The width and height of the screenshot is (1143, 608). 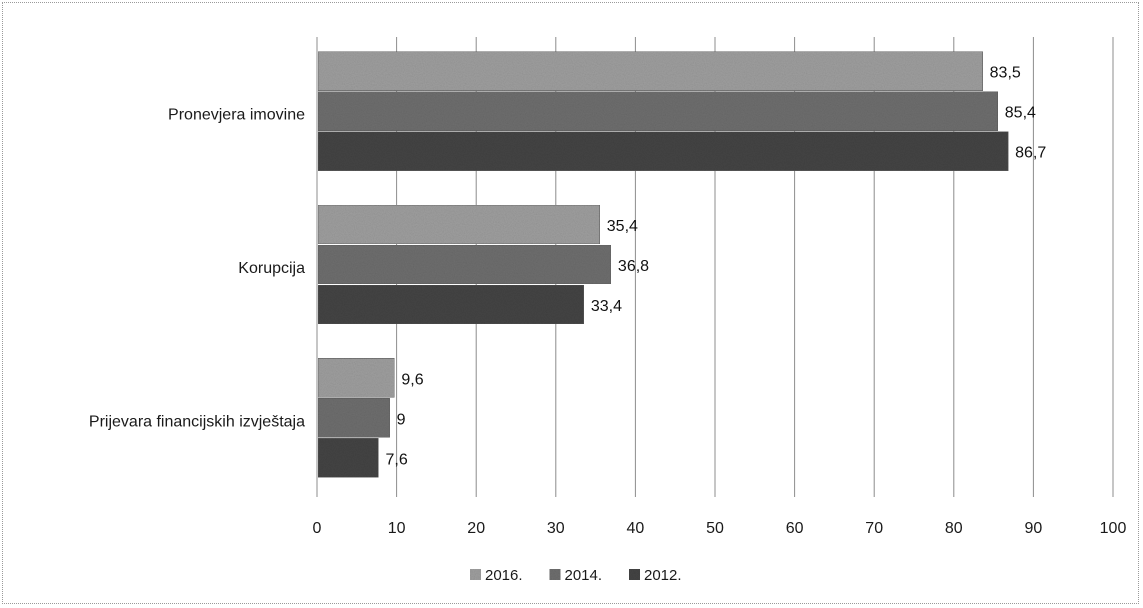 I want to click on bar-korupcija-2012, so click(x=451, y=304).